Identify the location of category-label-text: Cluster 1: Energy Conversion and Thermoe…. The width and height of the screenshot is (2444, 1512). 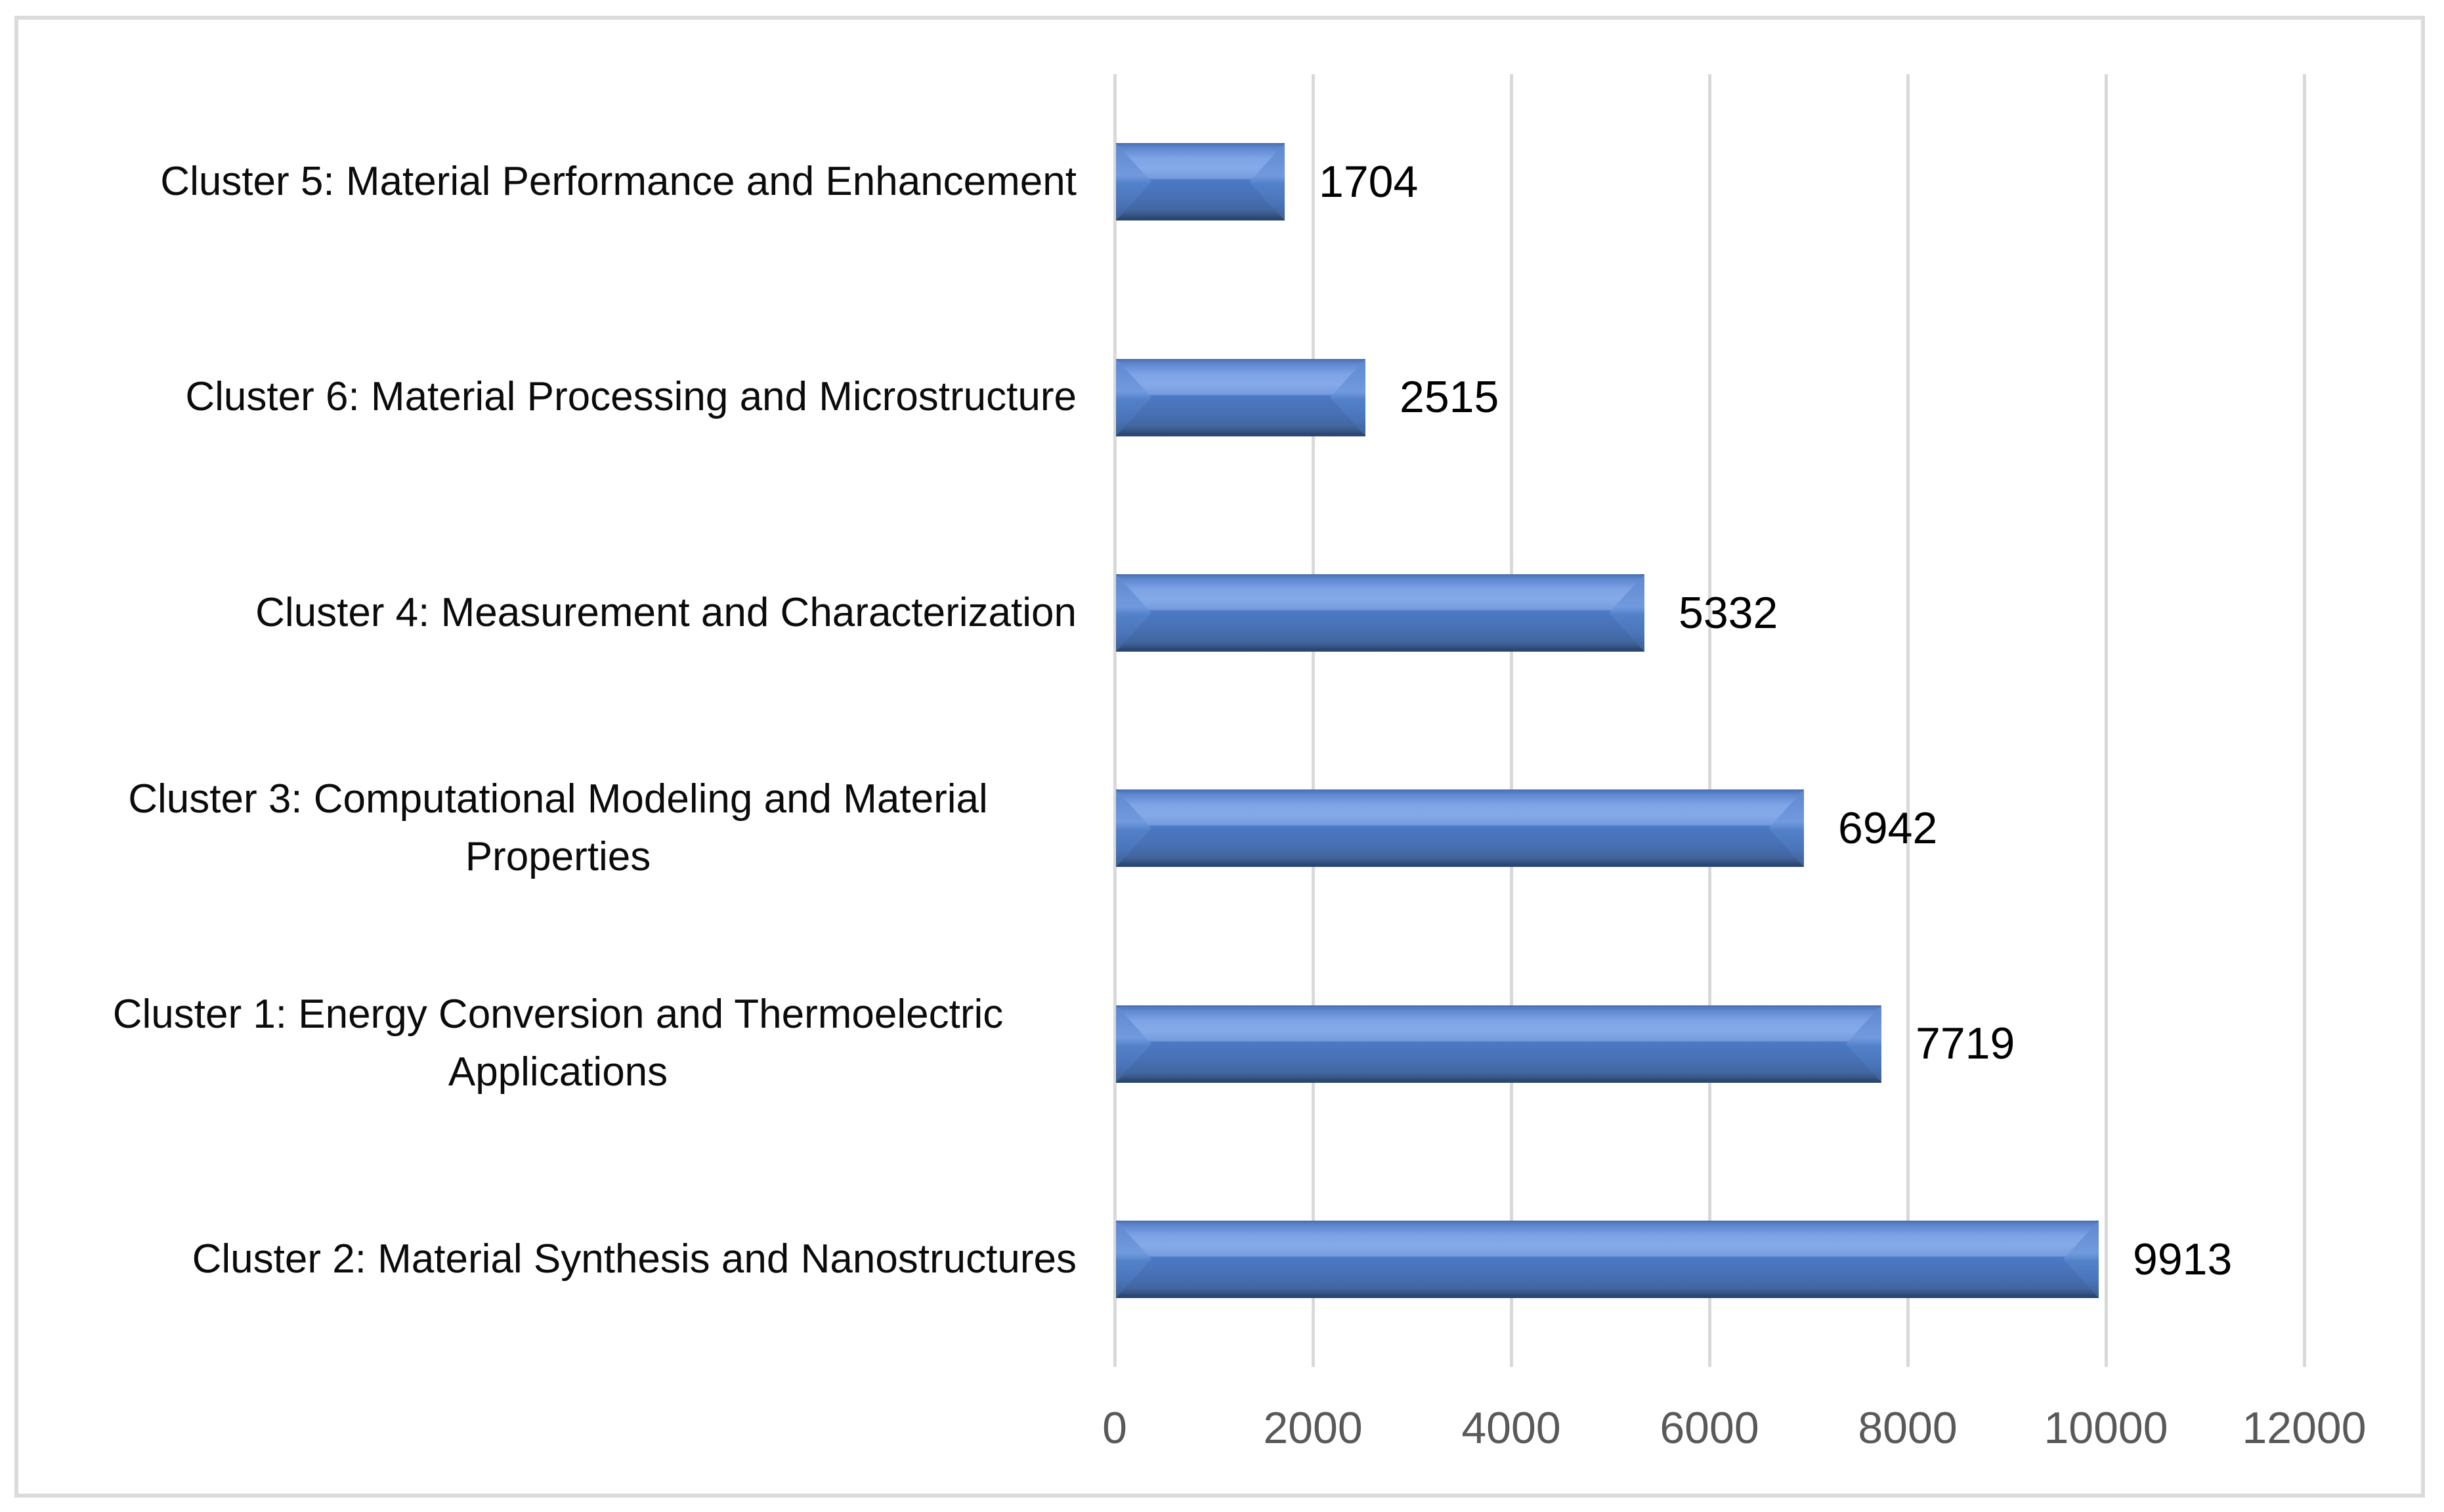
(558, 1043).